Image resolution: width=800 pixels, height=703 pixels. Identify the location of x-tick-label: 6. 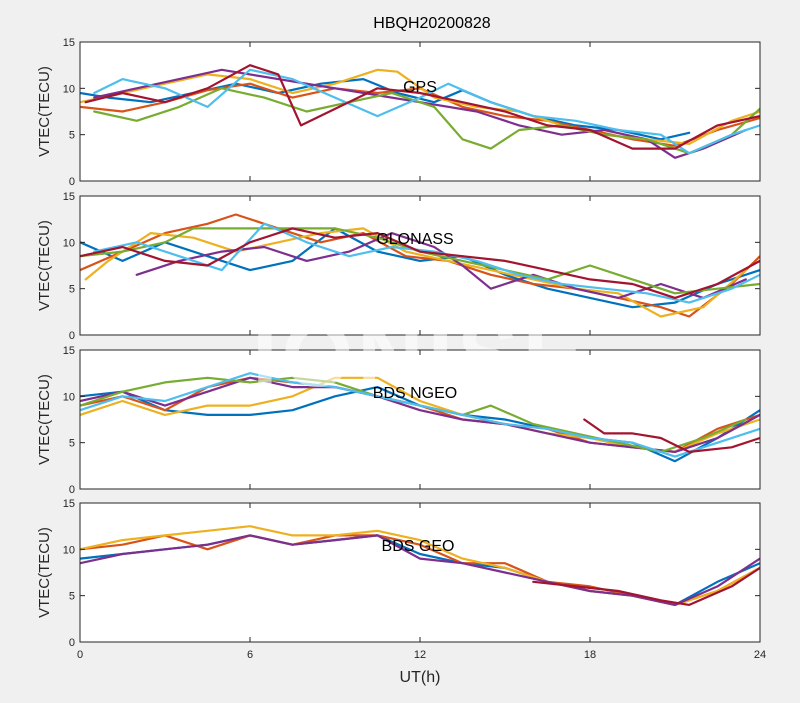
(250, 655).